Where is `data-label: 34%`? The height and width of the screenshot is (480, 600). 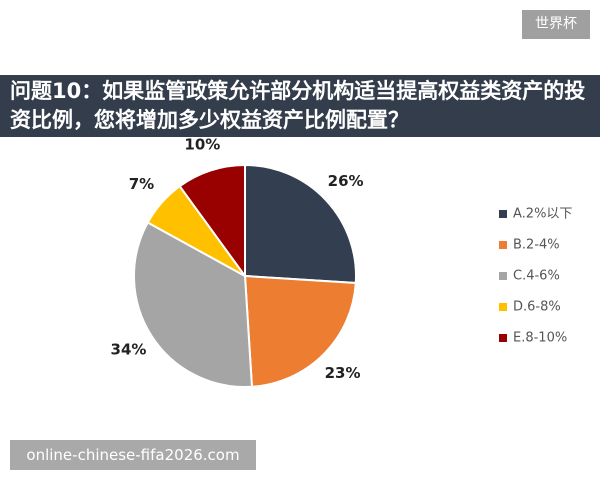 data-label: 34% is located at coordinates (129, 349).